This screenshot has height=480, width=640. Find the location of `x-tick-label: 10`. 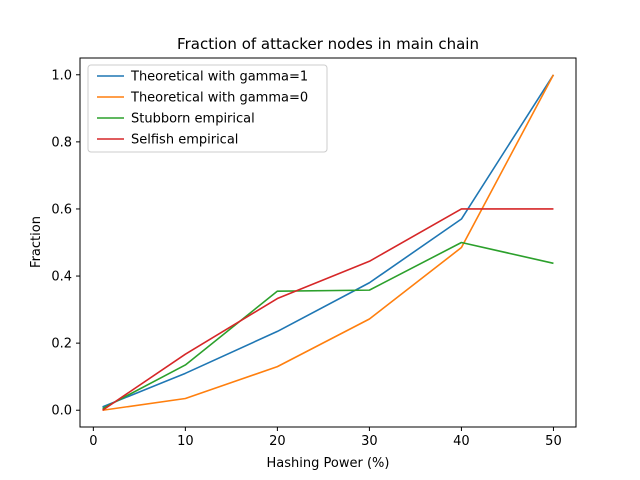

x-tick-label: 10 is located at coordinates (185, 441).